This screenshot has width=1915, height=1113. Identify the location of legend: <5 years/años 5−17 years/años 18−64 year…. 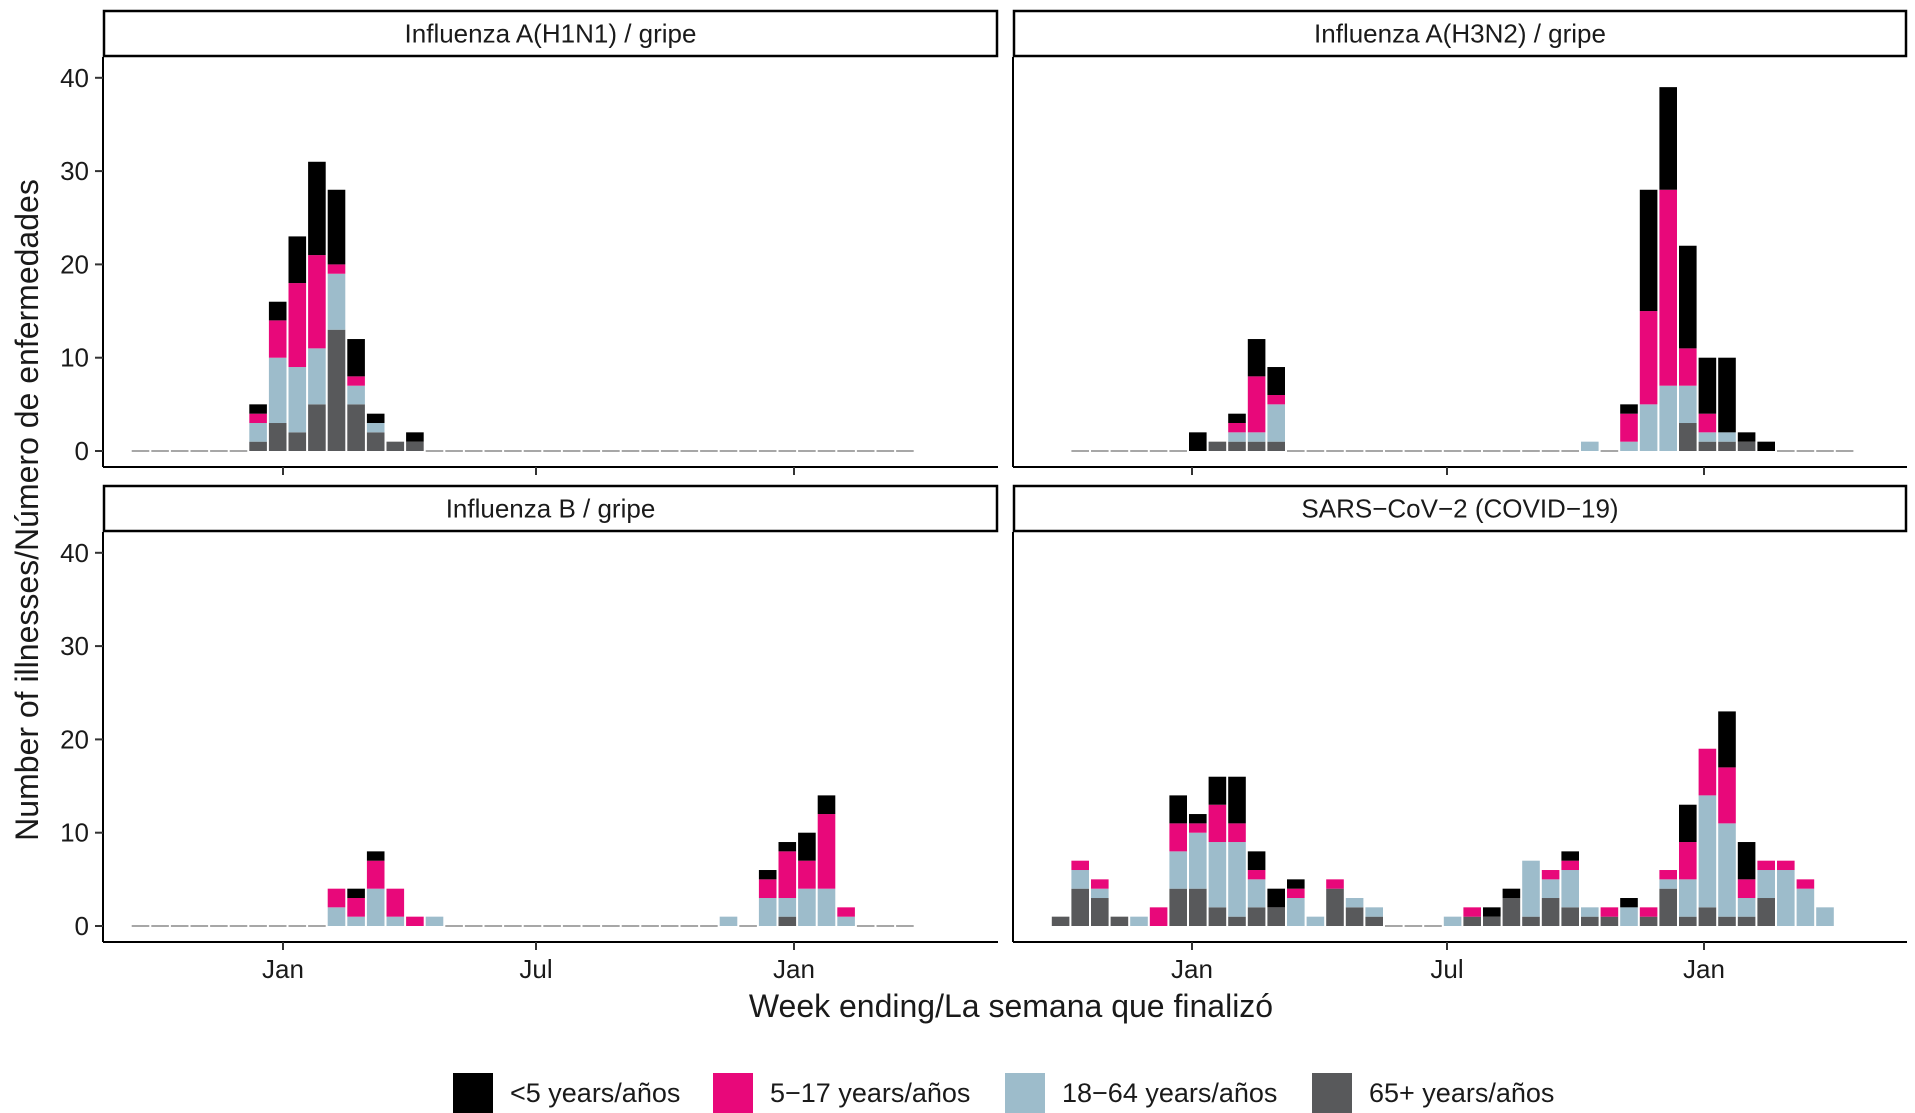
(1003, 1093).